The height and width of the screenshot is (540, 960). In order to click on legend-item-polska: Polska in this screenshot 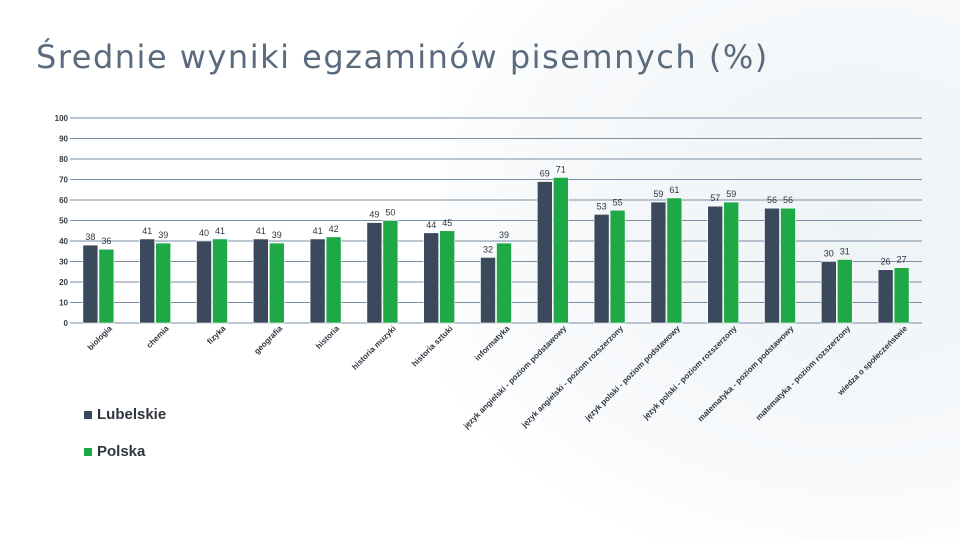, I will do `click(125, 451)`.